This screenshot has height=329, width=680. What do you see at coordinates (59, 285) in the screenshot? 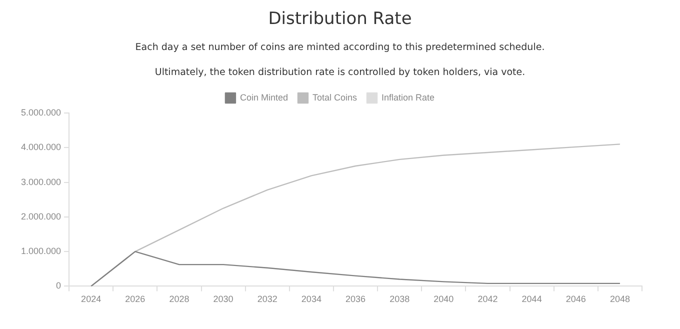
I see `y-tick-label: 0` at bounding box center [59, 285].